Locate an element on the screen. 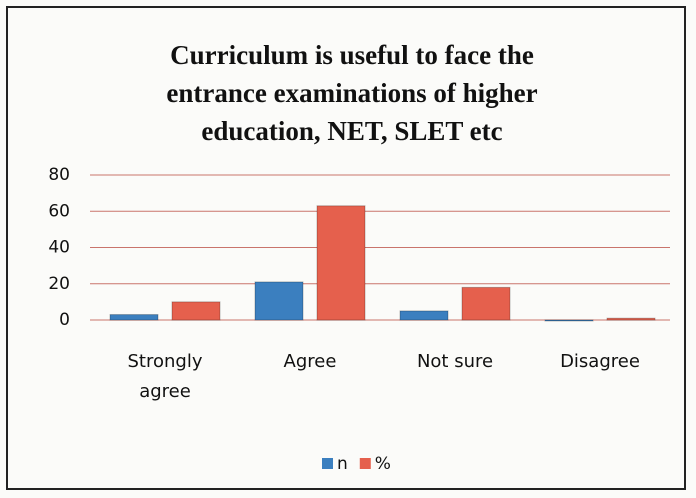  x-tick-label: Disagree is located at coordinates (600, 361).